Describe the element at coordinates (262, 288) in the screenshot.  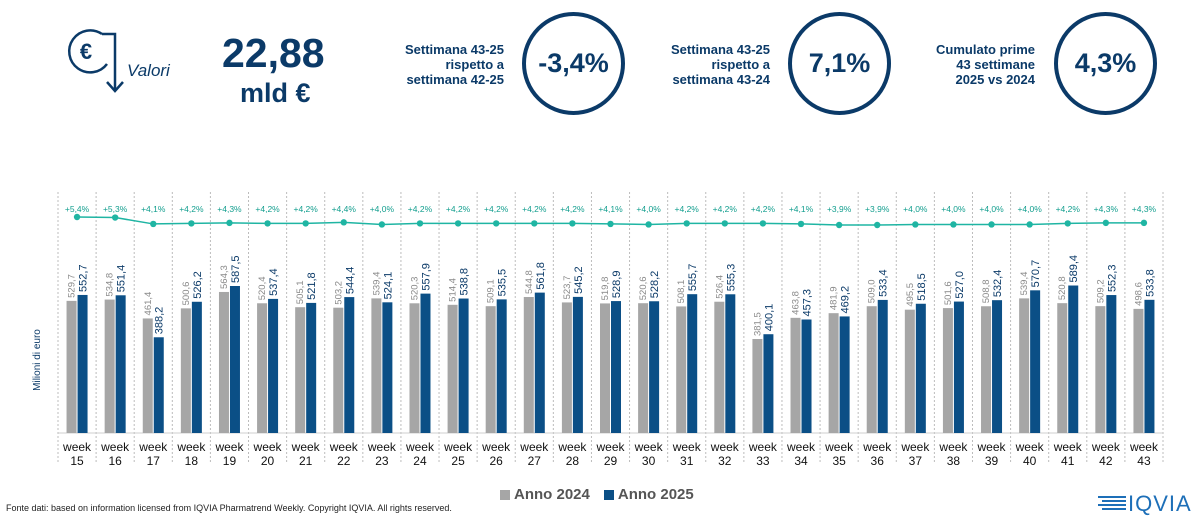
I see `data-label-2024: 520,4` at that location.